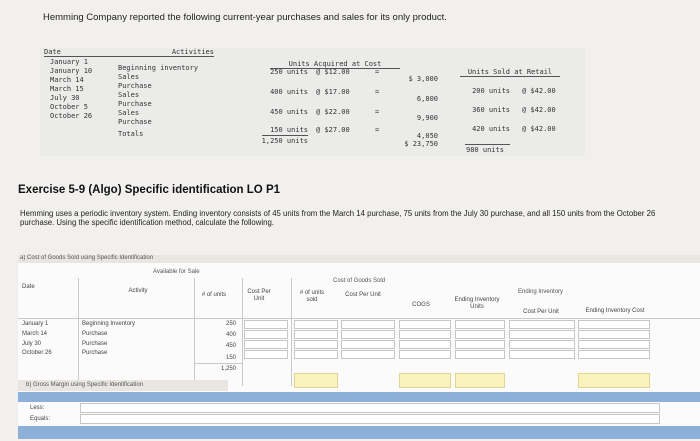  Describe the element at coordinates (363, 295) in the screenshot. I see `col-cogs-cost-per-unit: Cost Per Unit` at that location.